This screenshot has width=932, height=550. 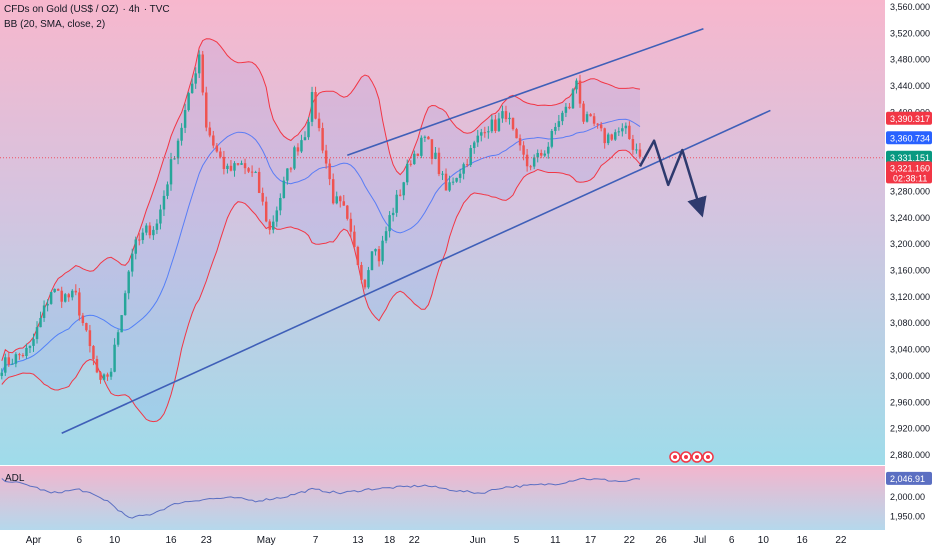 I want to click on price-tag-value: 3,360.734, so click(x=910, y=138).